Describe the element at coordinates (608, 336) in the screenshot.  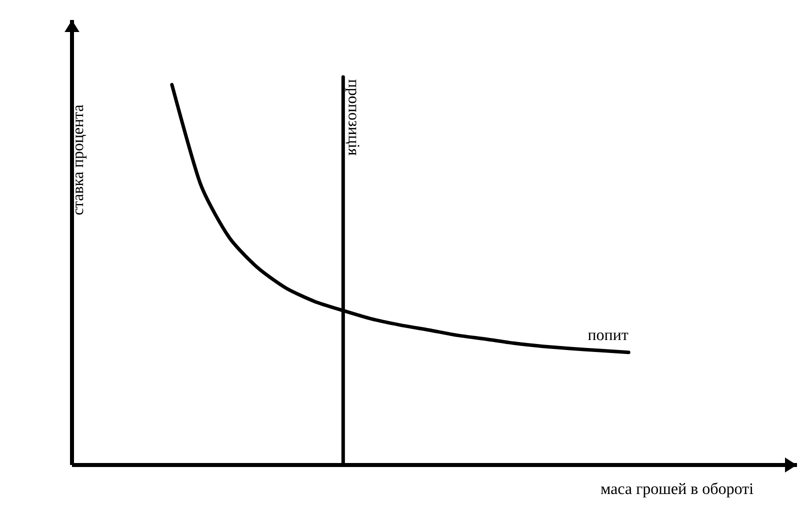
I see `series-label: попит` at that location.